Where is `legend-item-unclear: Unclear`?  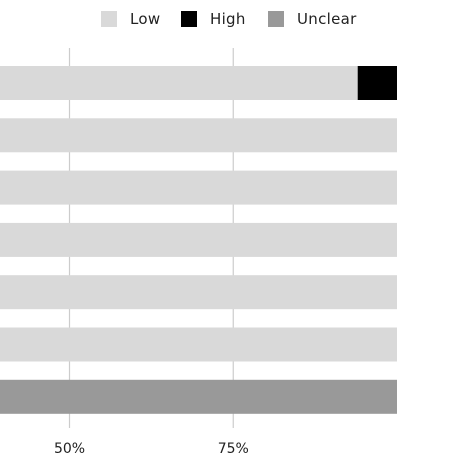 legend-item-unclear: Unclear is located at coordinates (312, 19).